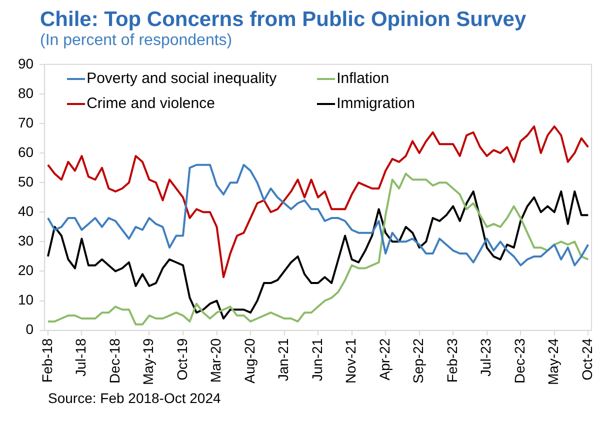  I want to click on x-tick-label: May-24, so click(553, 362).